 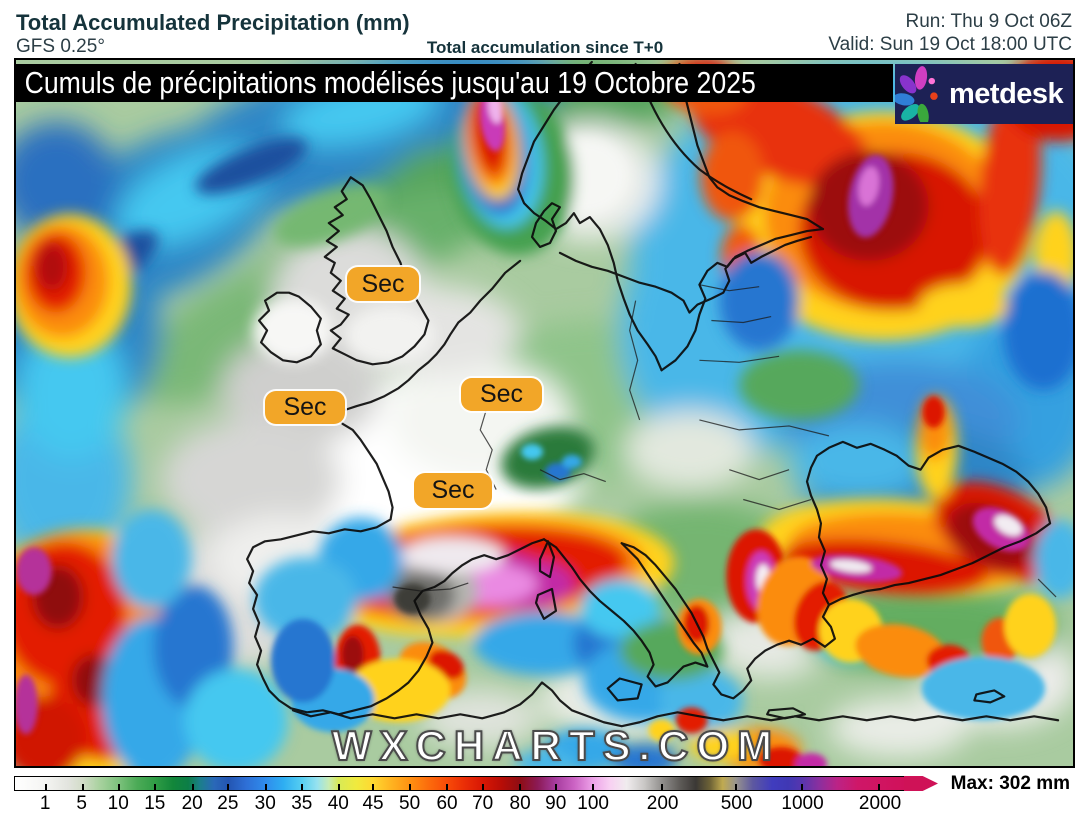 What do you see at coordinates (213, 22) in the screenshot?
I see `page-title: Total Accumulated Precipitation (mm)` at bounding box center [213, 22].